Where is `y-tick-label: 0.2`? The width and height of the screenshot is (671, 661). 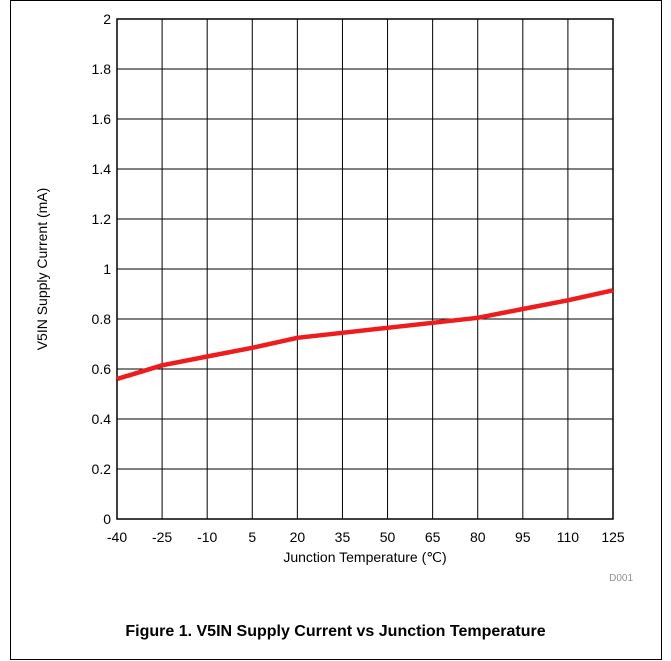
y-tick-label: 0.2 is located at coordinates (102, 469).